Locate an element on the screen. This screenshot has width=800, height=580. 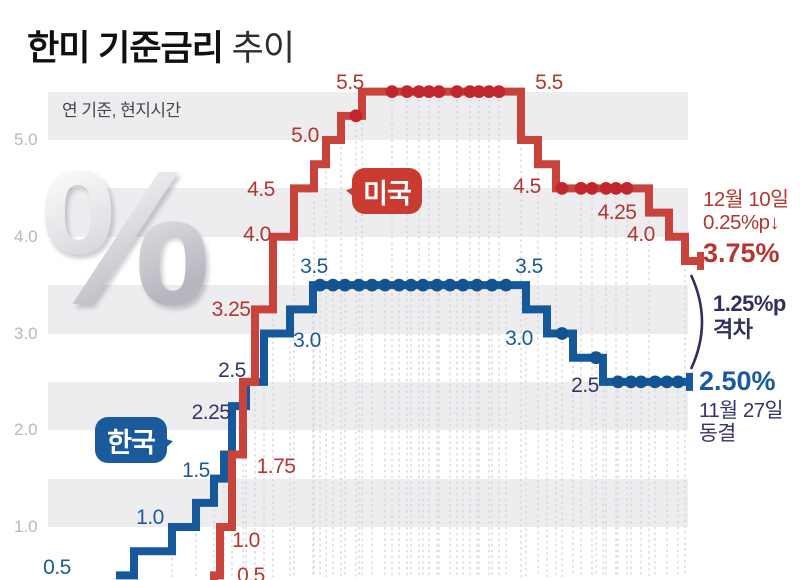
korea-current-rate: 2.50% is located at coordinates (737, 381).